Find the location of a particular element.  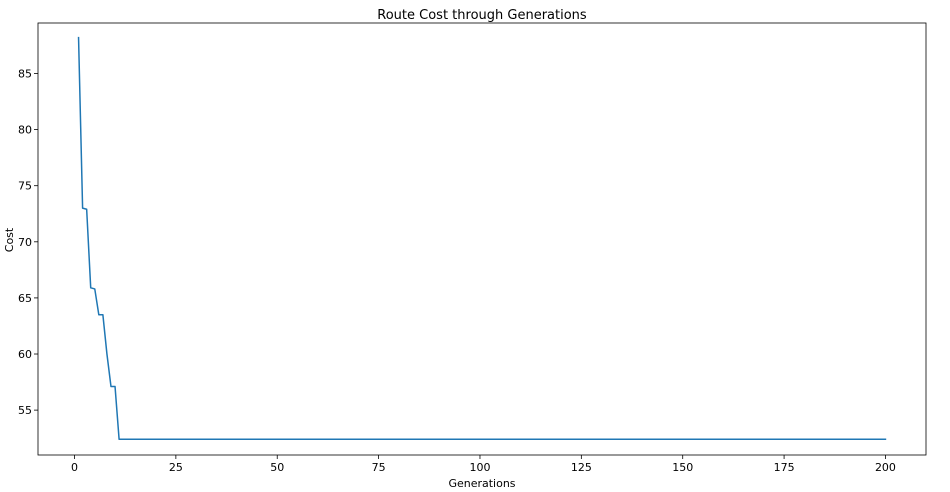

y-tick-label: 80 is located at coordinates (25, 130).